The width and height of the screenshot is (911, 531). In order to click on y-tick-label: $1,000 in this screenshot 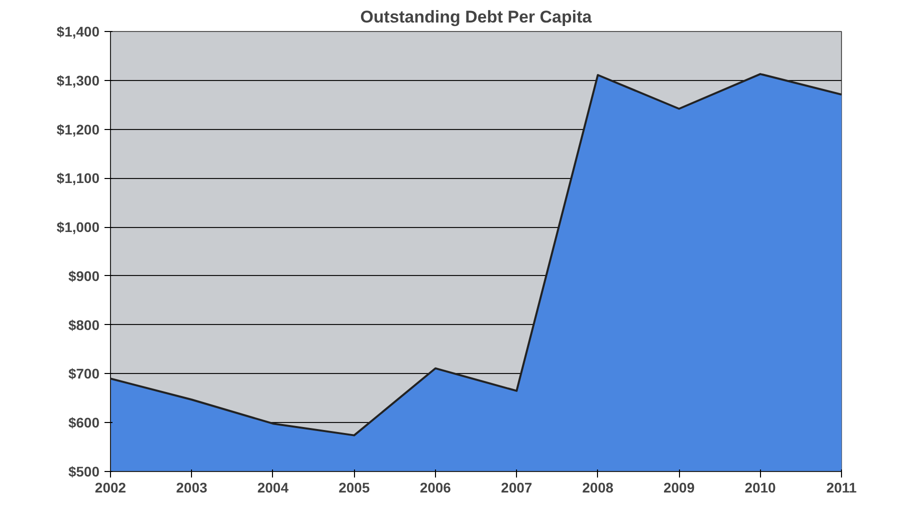, I will do `click(78, 227)`.